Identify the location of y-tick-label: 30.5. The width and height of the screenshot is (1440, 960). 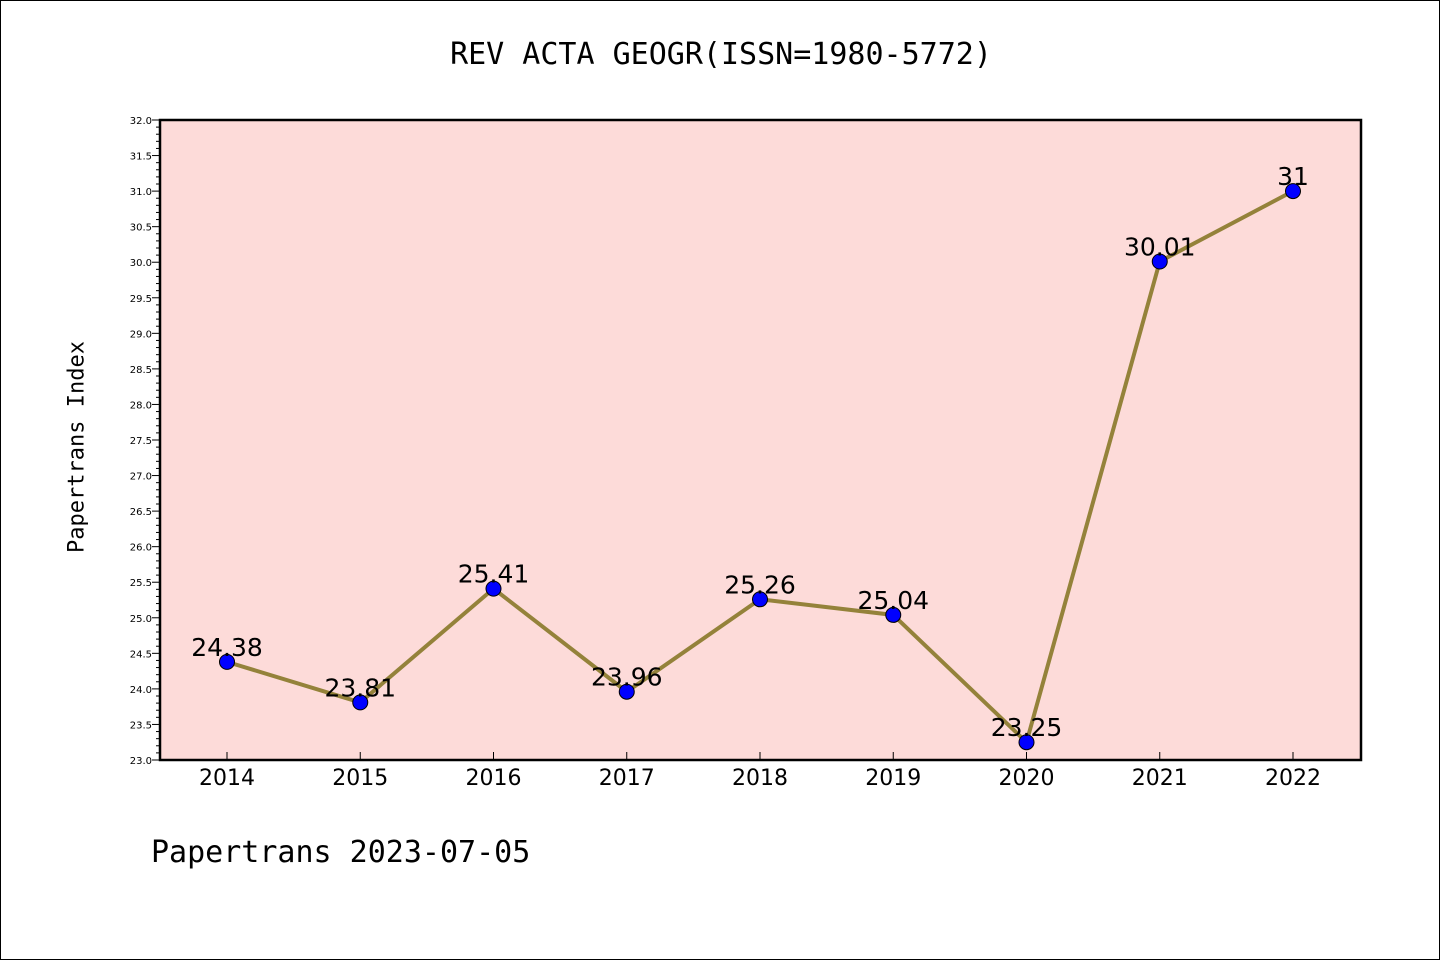
(141, 228).